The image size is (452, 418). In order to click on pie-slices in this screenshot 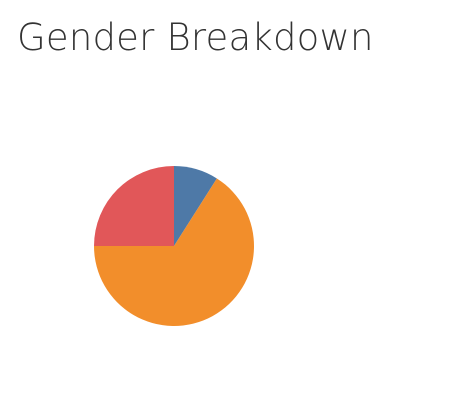, I will do `click(174, 246)`.